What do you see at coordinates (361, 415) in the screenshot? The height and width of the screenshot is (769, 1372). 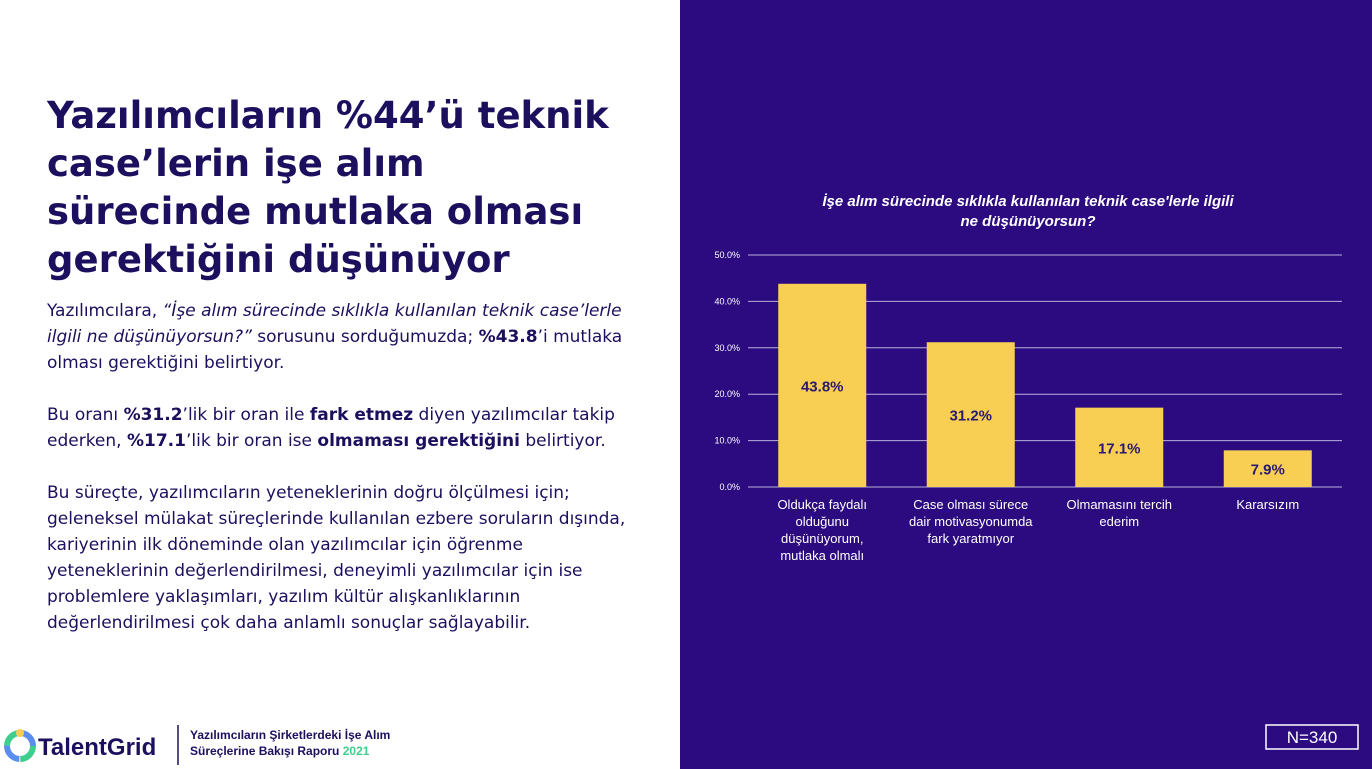 I see `text-run: fark etmez` at bounding box center [361, 415].